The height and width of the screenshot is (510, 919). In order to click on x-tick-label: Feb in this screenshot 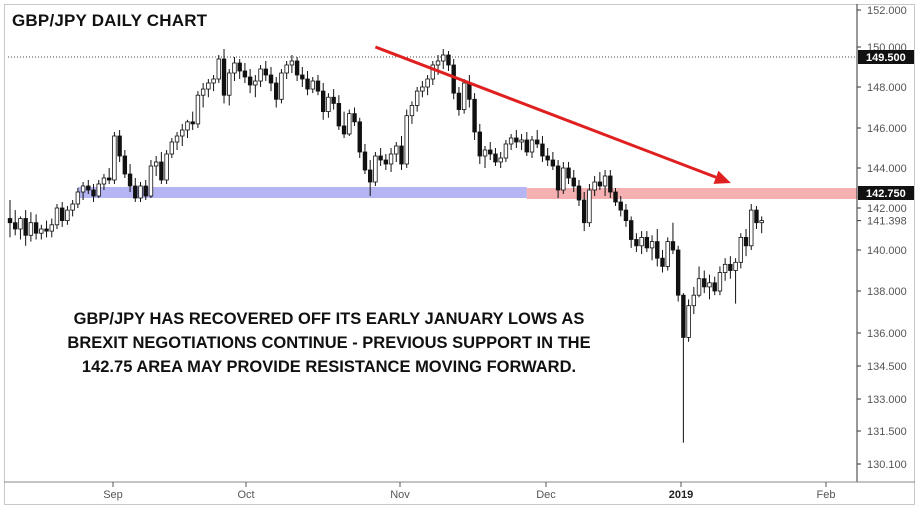, I will do `click(826, 495)`.